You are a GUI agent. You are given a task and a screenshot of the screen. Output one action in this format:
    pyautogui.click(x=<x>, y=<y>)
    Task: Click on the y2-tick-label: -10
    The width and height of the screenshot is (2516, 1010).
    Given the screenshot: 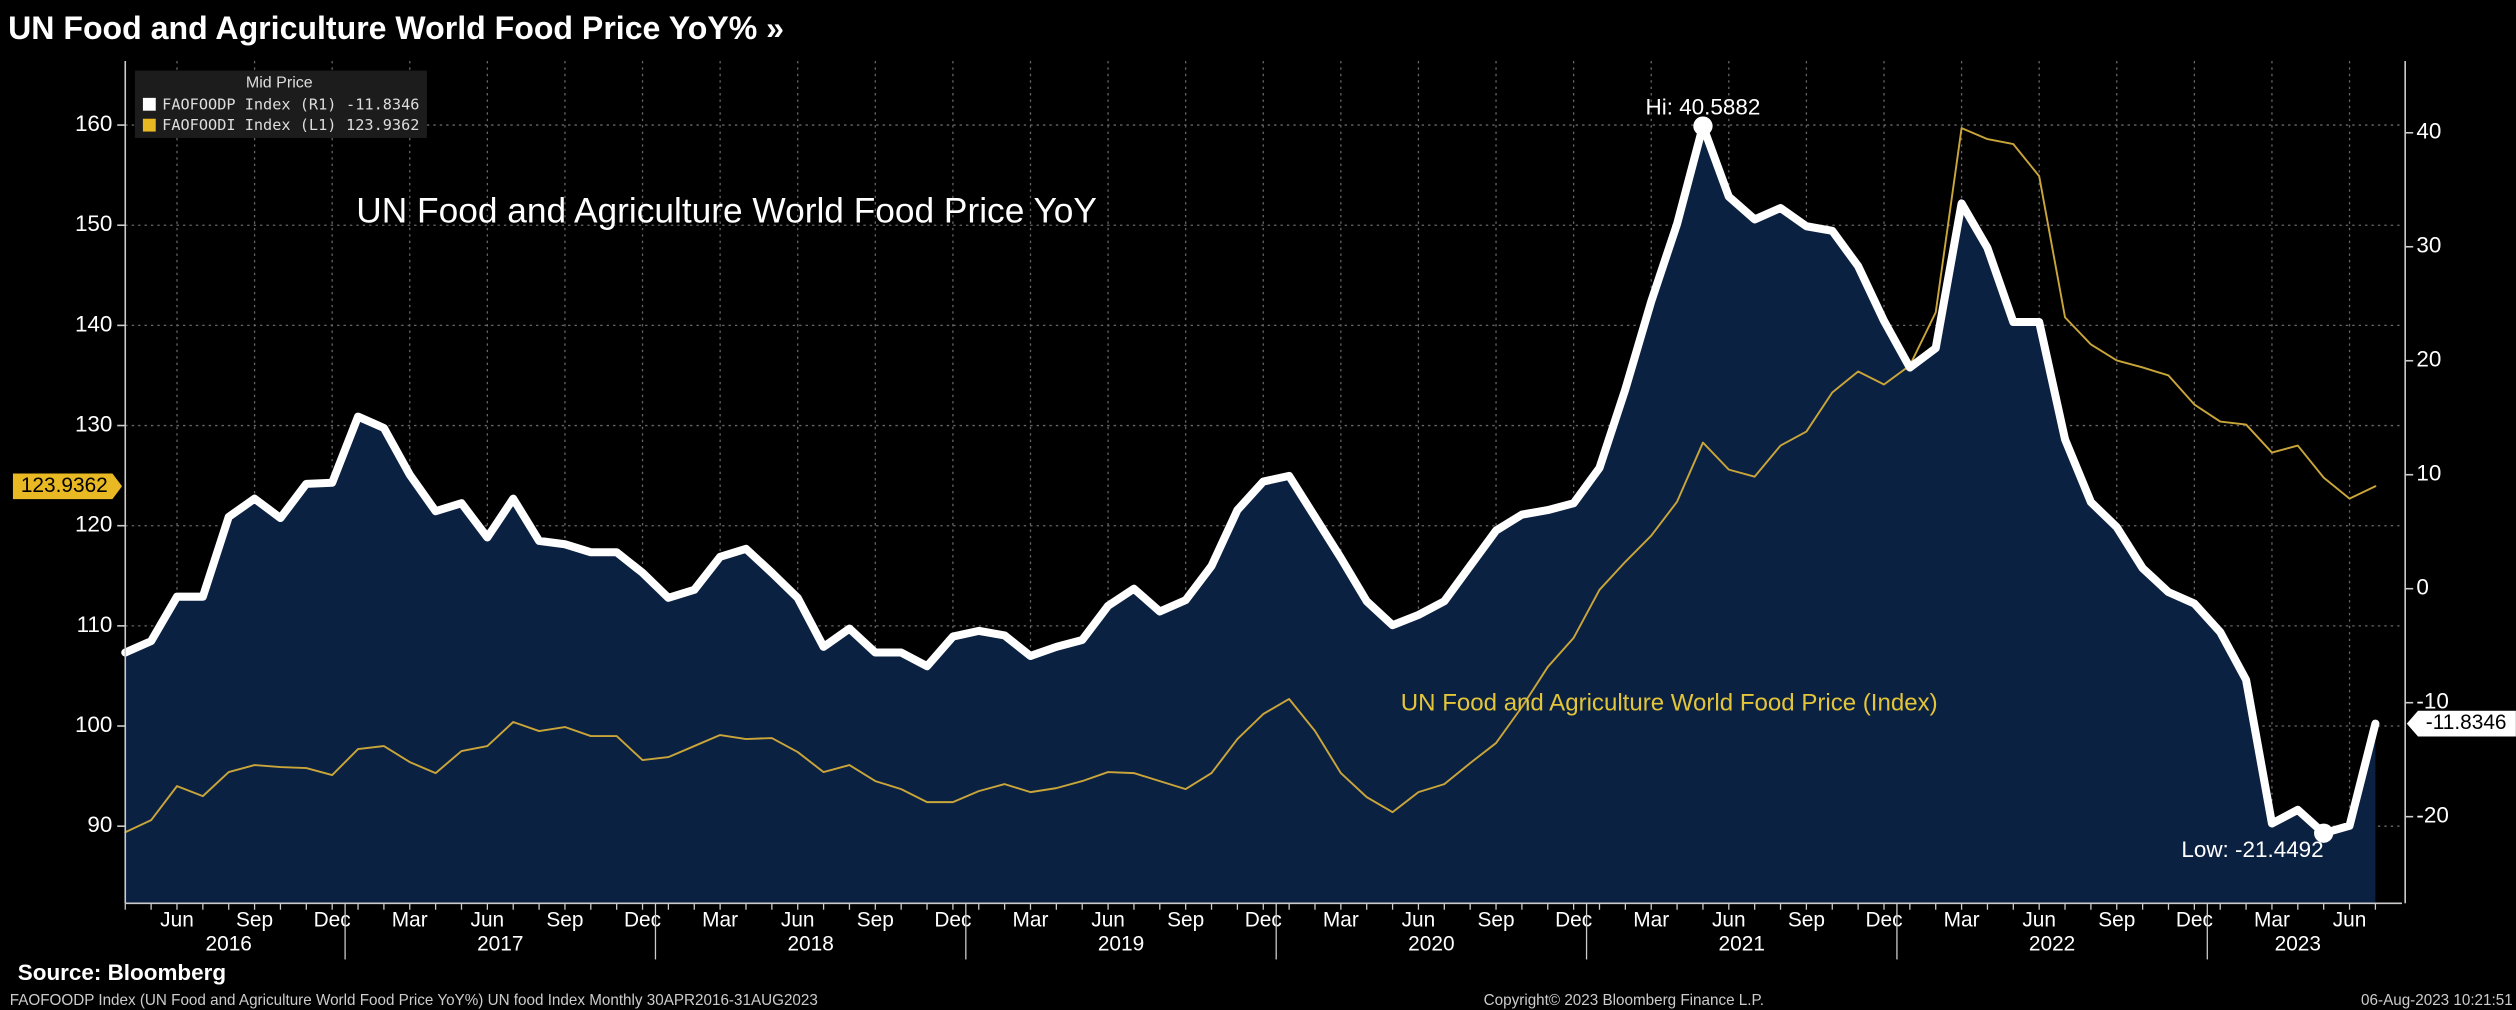 What is the action you would take?
    pyautogui.click(x=2432, y=701)
    